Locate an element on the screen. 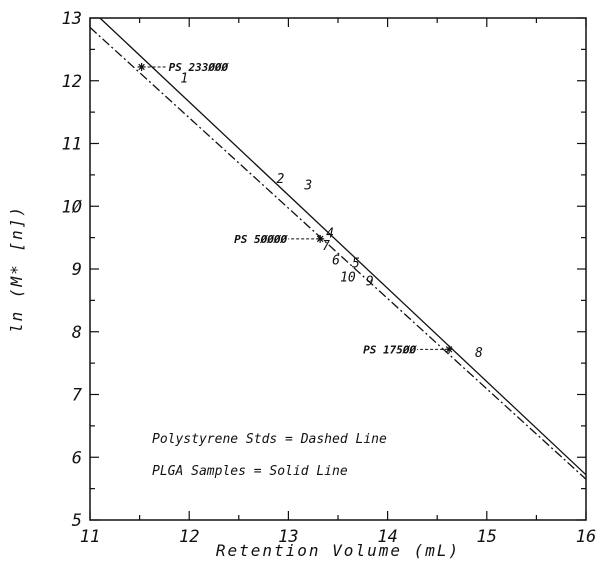  sample-label: 4 is located at coordinates (330, 234).